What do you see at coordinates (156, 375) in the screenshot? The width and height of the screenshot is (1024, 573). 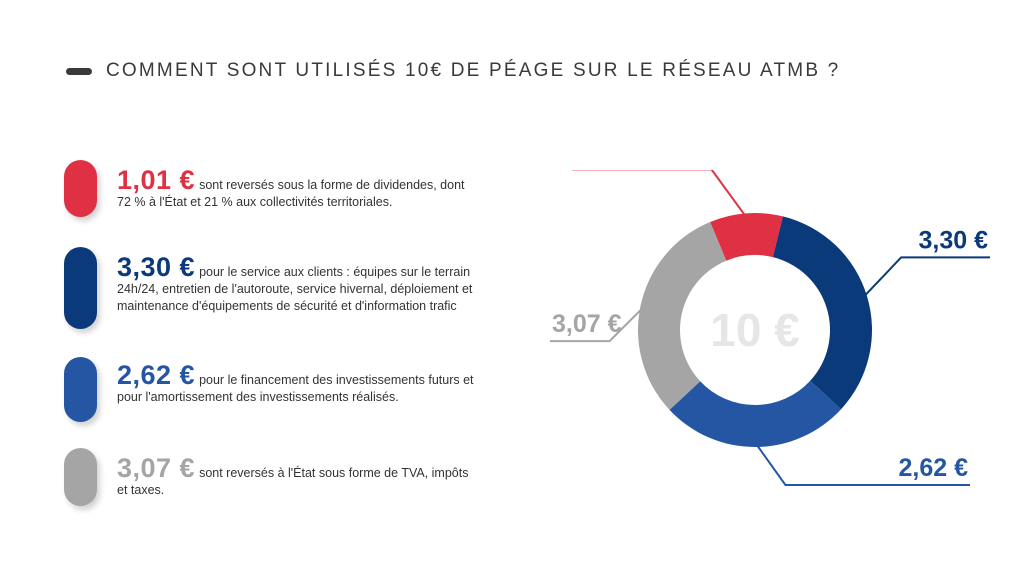 I see `legend-amount: 2,62 €` at bounding box center [156, 375].